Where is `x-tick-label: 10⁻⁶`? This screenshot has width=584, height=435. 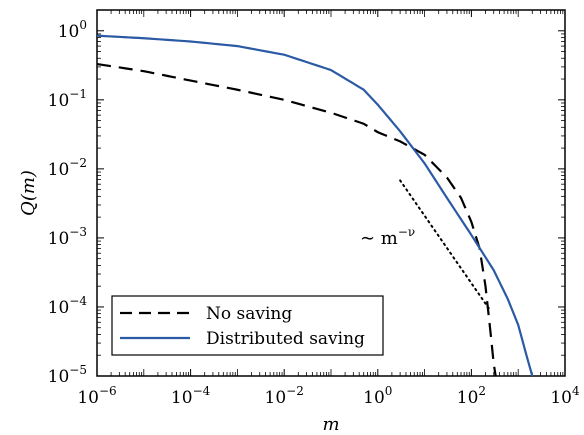
x-tick-label: 10⁻⁶ is located at coordinates (96, 396).